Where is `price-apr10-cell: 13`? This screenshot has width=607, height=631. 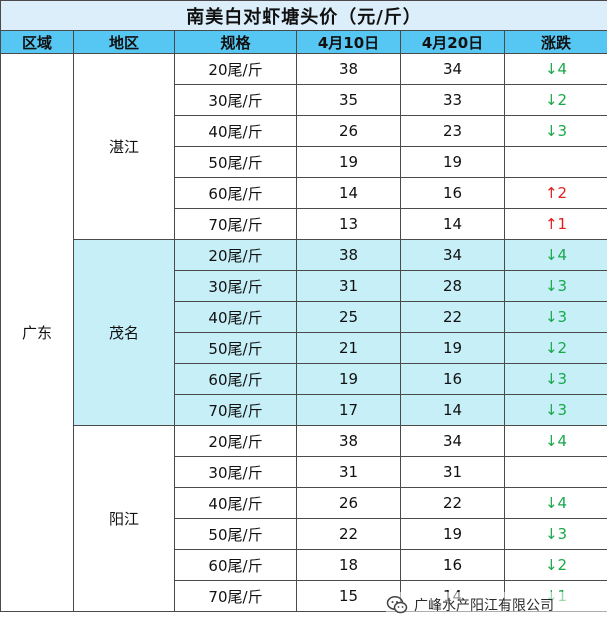
price-apr10-cell: 13 is located at coordinates (348, 224).